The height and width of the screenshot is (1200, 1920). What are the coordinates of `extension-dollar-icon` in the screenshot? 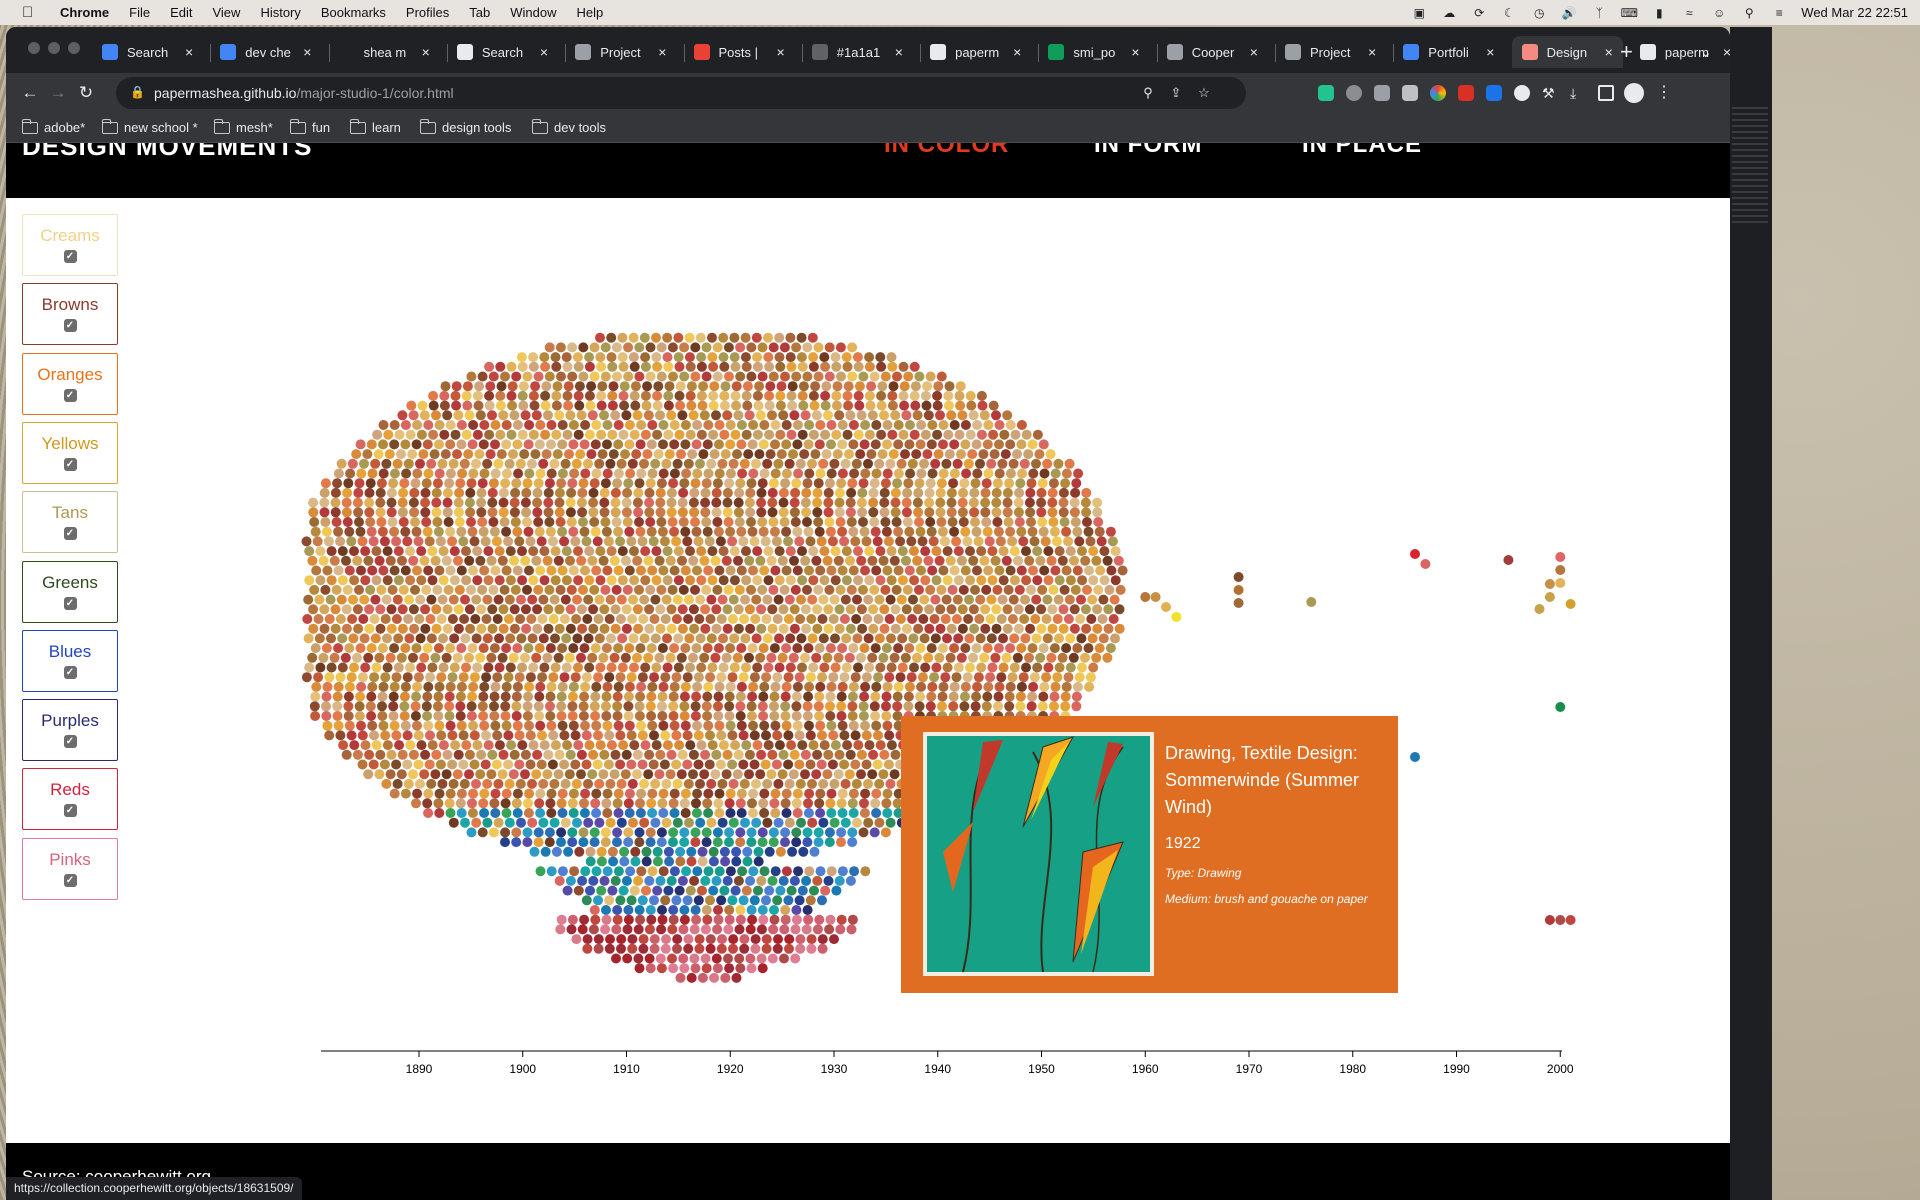 It's located at (1522, 93).